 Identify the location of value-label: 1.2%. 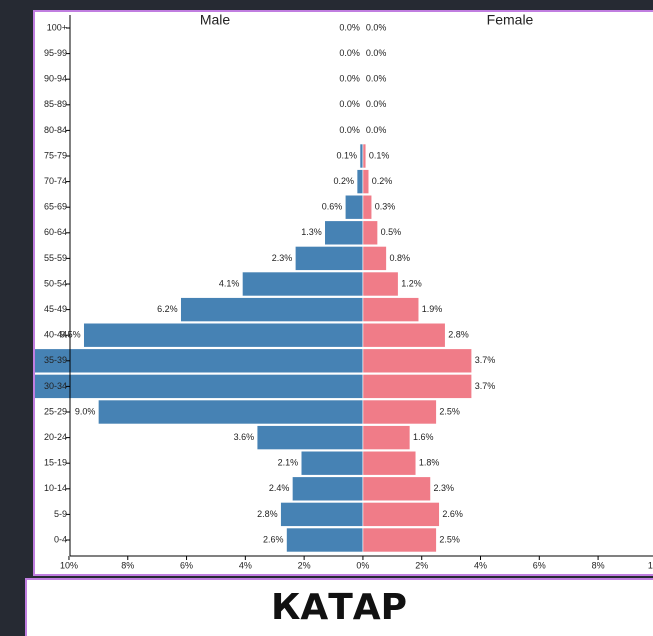
(411, 283).